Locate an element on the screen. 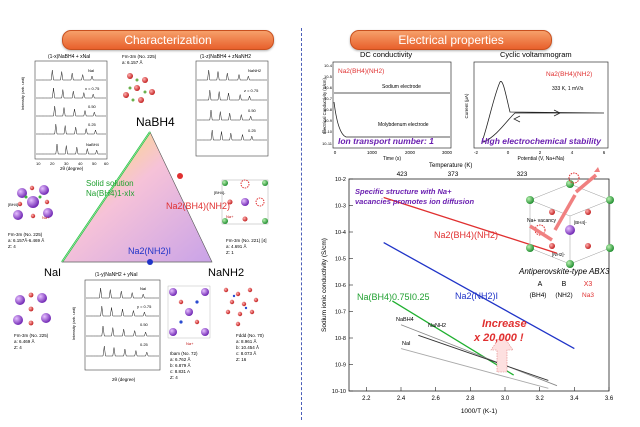 The height and width of the screenshot is (427, 640). structure-group-label: Fddd (No. 70) is located at coordinates (250, 335).